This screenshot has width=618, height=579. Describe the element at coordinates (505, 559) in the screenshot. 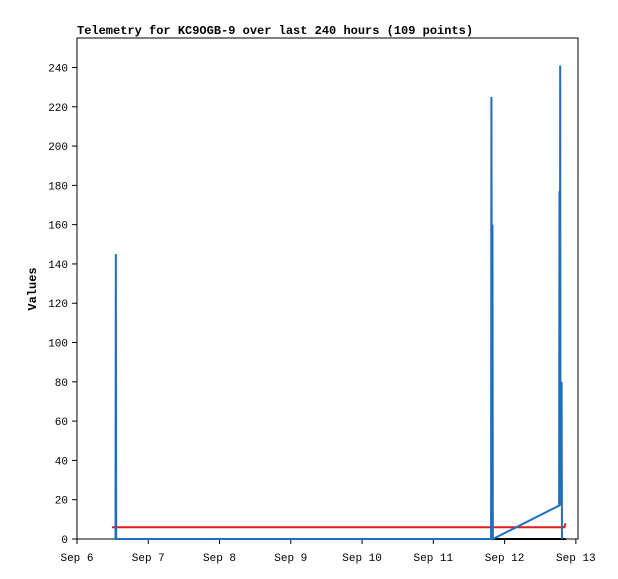

I see `x-tick-label: Sep 12` at that location.